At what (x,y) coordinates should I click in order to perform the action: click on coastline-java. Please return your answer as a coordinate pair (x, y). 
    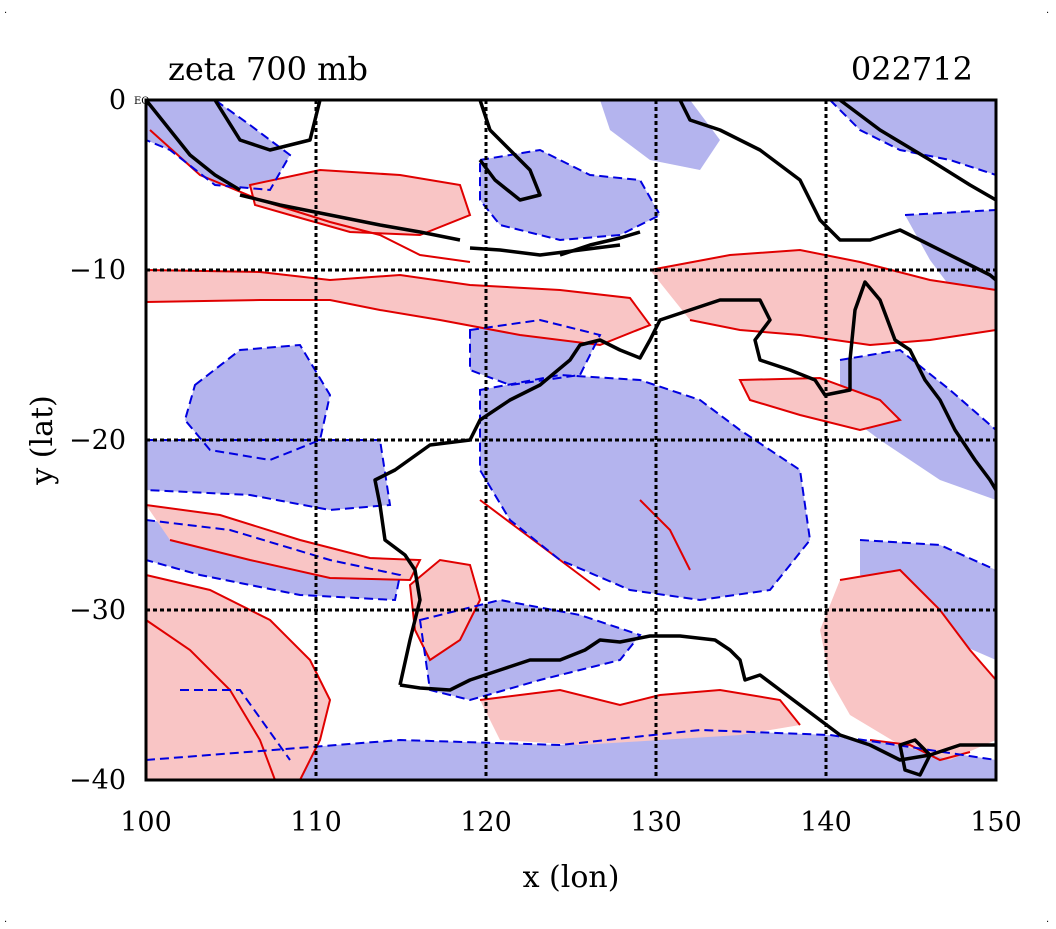
    Looking at the image, I should click on (350, 217).